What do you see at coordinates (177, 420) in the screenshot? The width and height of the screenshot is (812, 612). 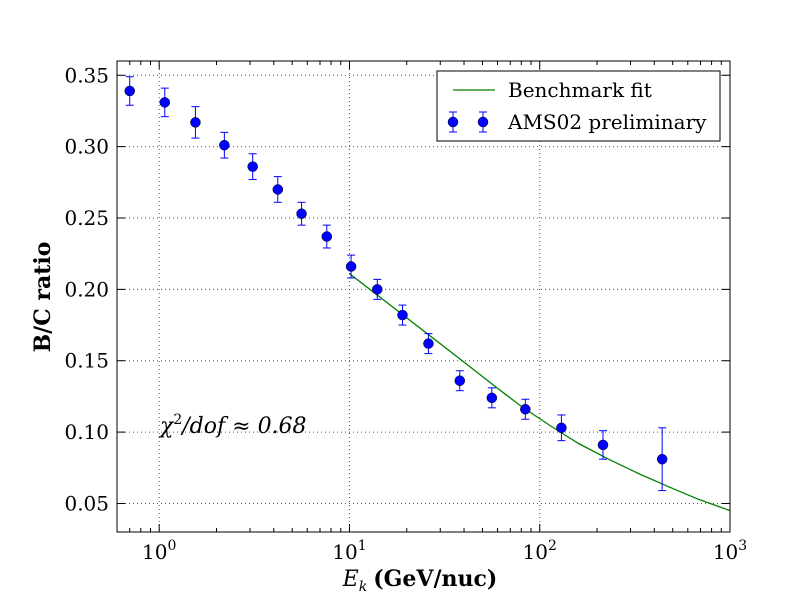 I see `chi-power: 2` at bounding box center [177, 420].